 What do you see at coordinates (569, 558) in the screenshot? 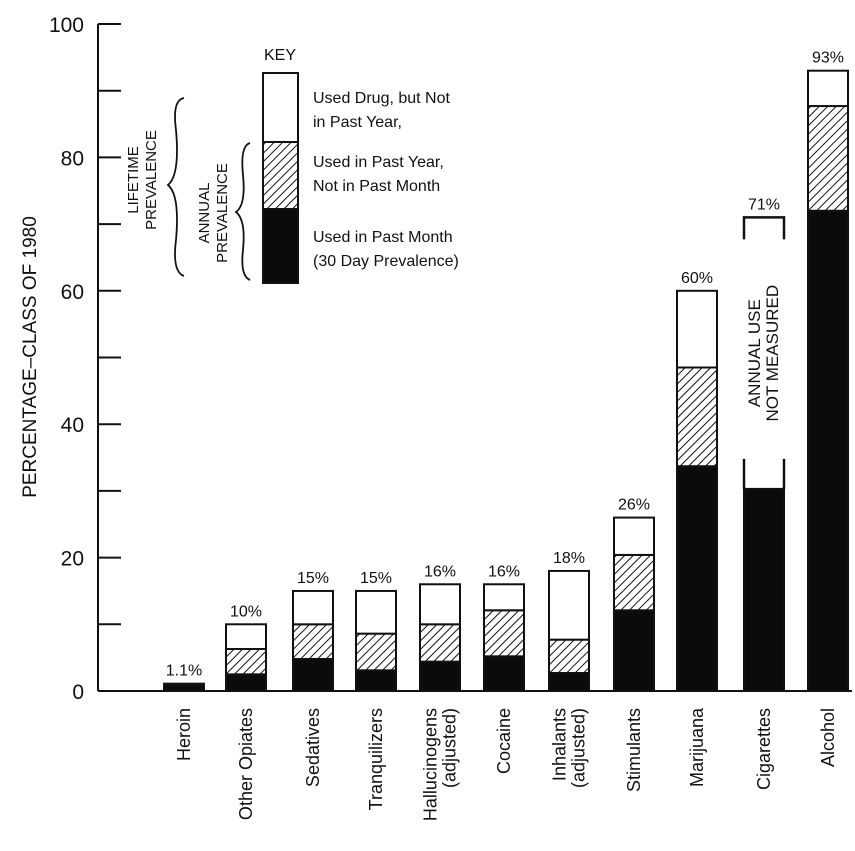
I see `total-label: 18%` at bounding box center [569, 558].